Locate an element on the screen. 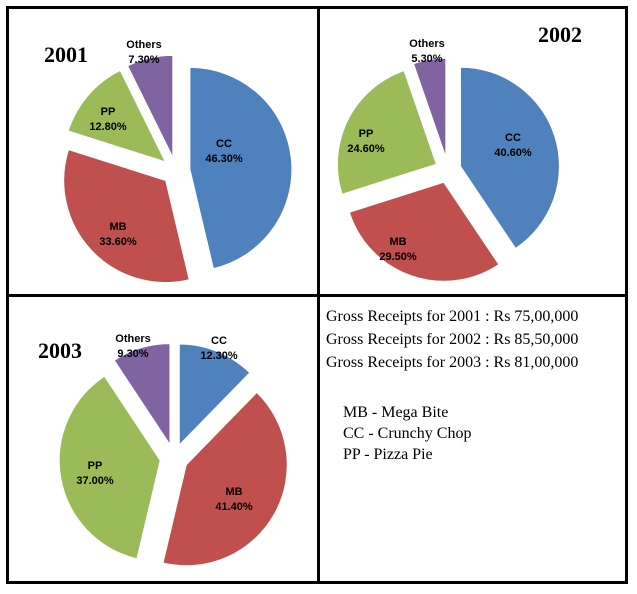  slice-label-others: Others 7.30% is located at coordinates (143, 52).